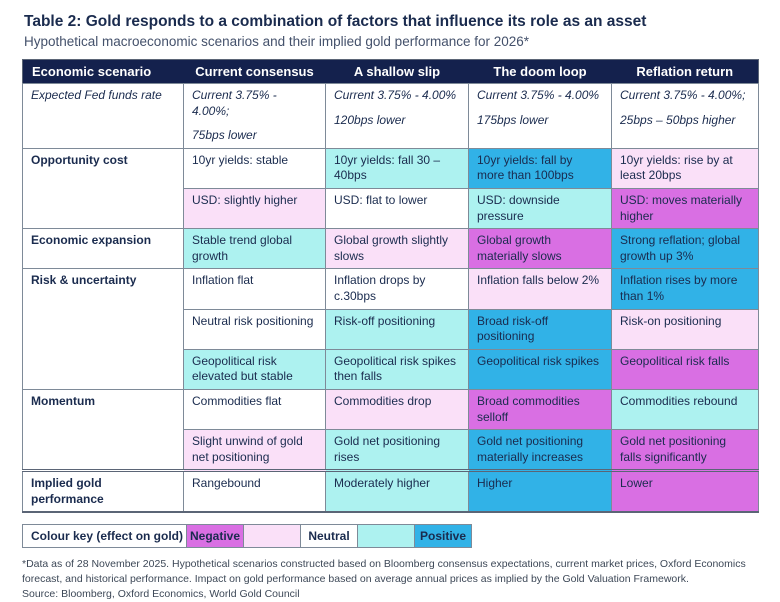  What do you see at coordinates (329, 536) in the screenshot?
I see `colour-key-swatch-neutral: Neutral` at bounding box center [329, 536].